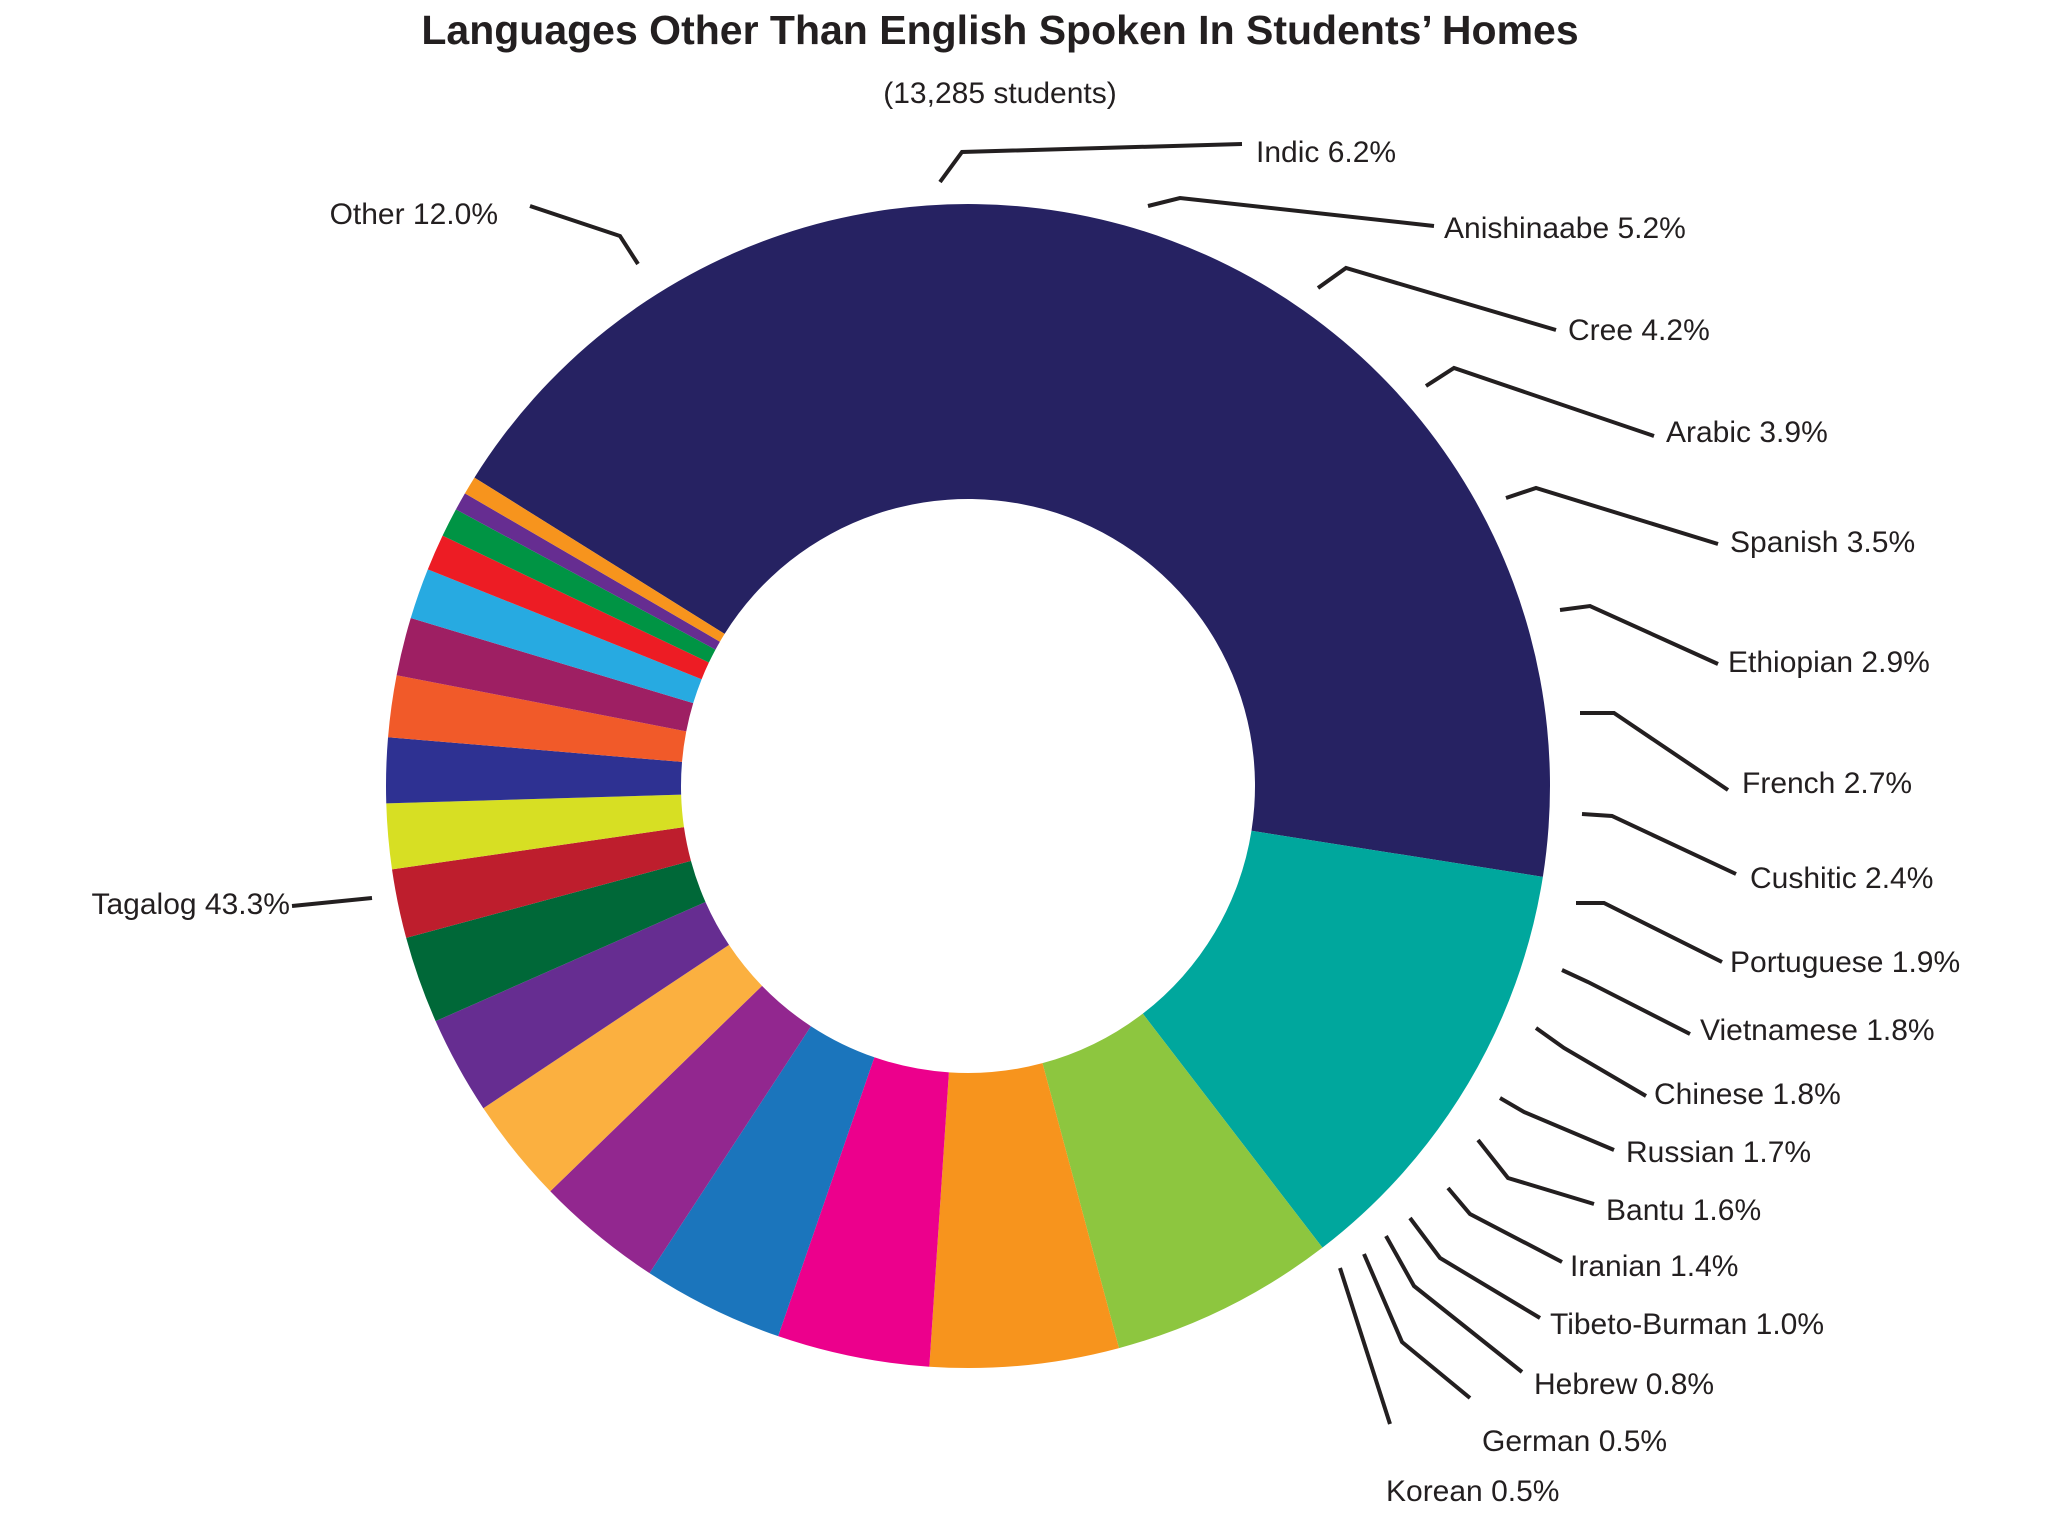 The height and width of the screenshot is (1514, 2048). What do you see at coordinates (1639, 330) in the screenshot?
I see `label-cree: Cree 4.2%` at bounding box center [1639, 330].